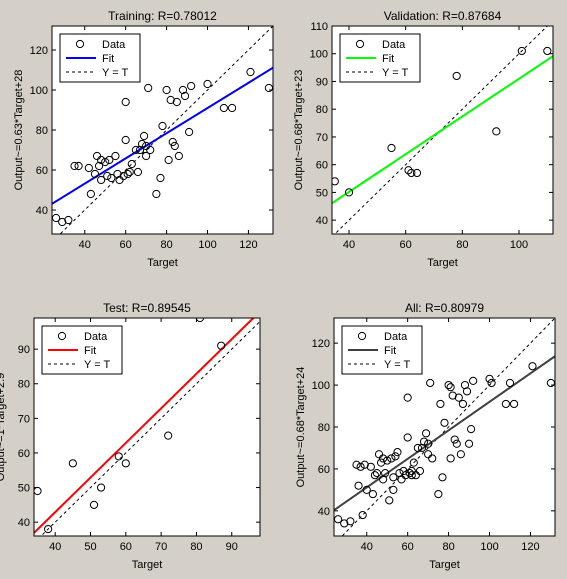 This screenshot has height=579, width=567. Describe the element at coordinates (232, 547) in the screenshot. I see `x-tick-label: 90` at that location.